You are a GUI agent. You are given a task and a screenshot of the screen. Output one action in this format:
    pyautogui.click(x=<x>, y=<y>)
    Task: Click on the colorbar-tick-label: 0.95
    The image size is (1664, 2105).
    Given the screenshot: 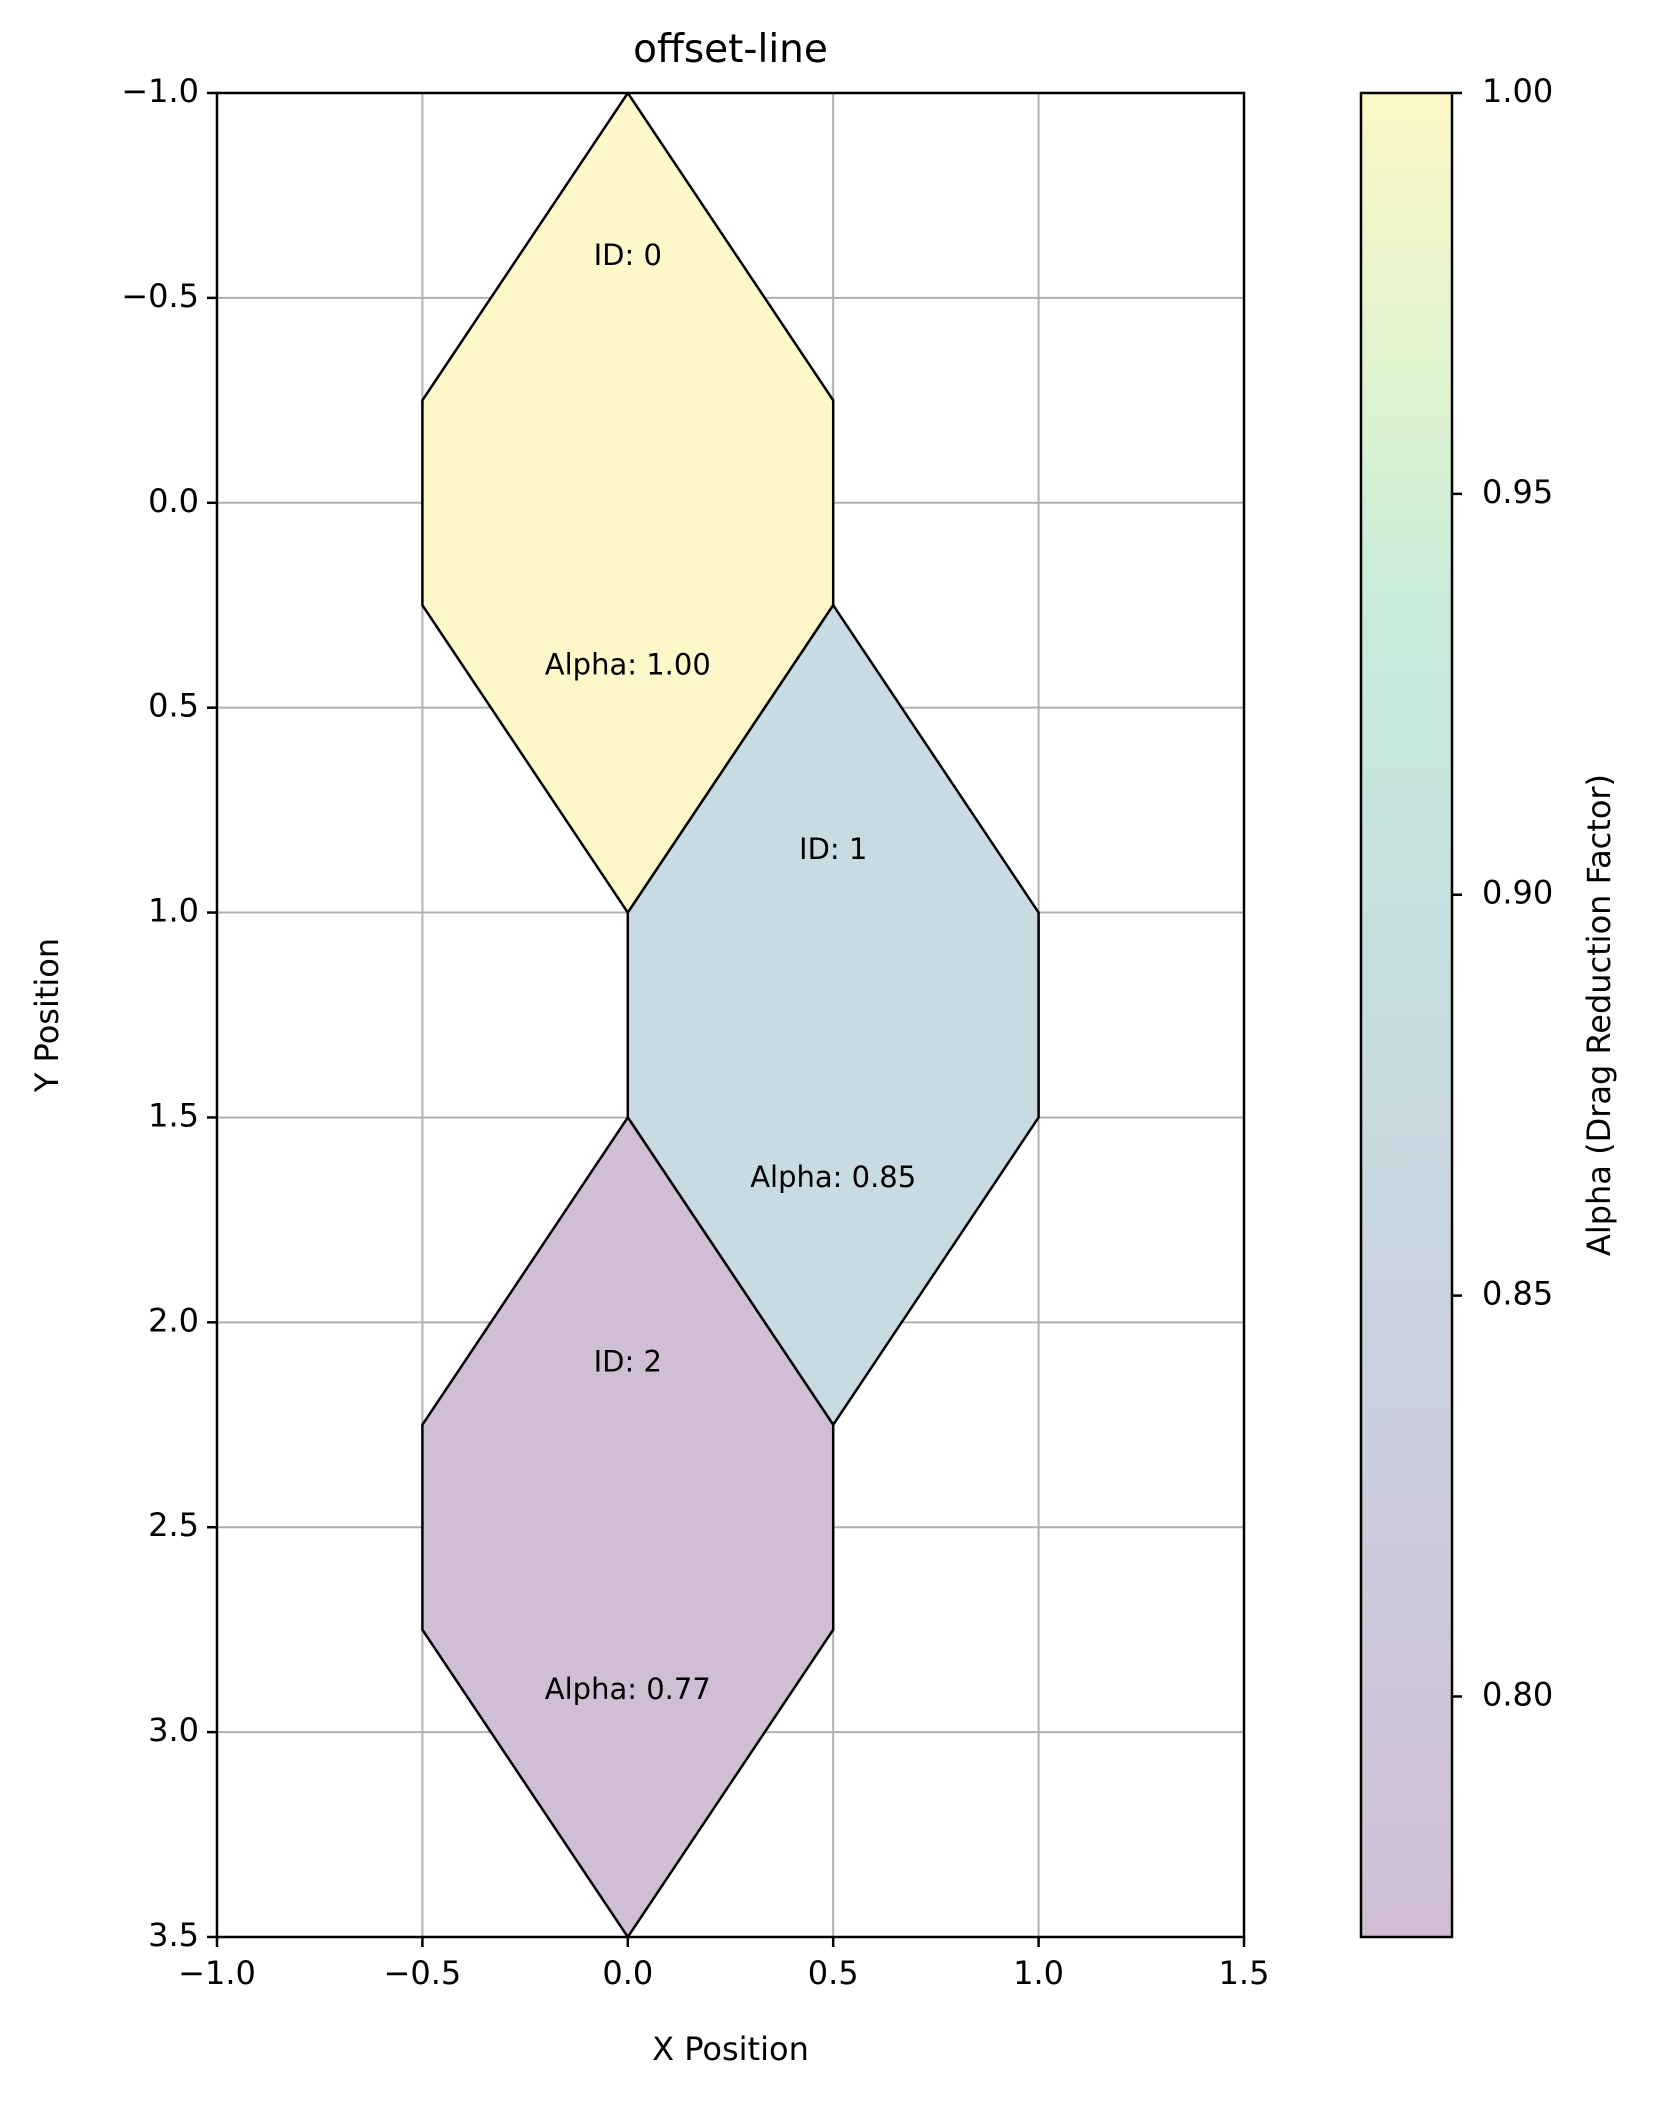 What is the action you would take?
    pyautogui.click(x=1517, y=492)
    